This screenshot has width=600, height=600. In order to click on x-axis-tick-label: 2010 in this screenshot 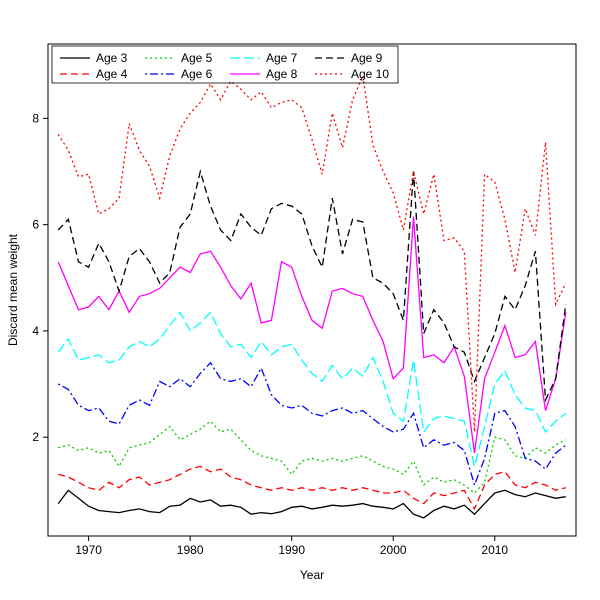, I will do `click(494, 550)`.